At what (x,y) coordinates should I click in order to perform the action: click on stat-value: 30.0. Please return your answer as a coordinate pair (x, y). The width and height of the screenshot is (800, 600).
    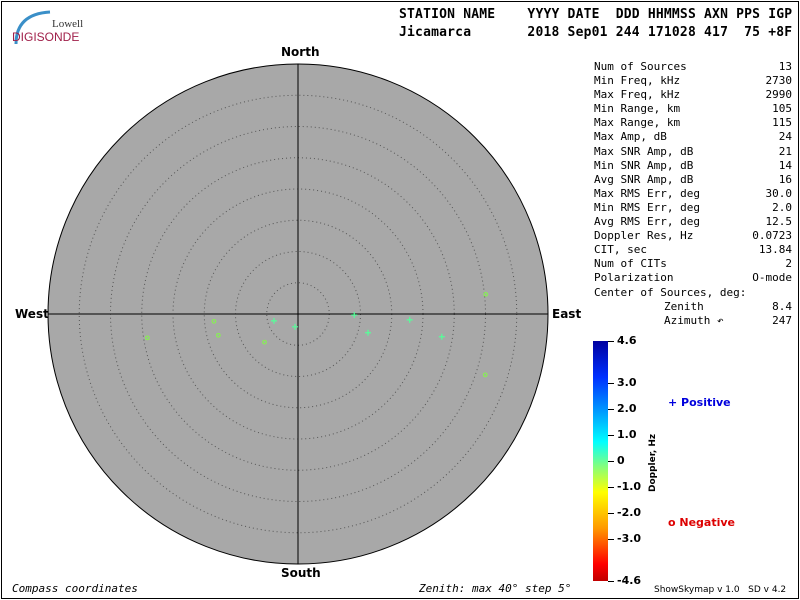
    Looking at the image, I should click on (779, 193).